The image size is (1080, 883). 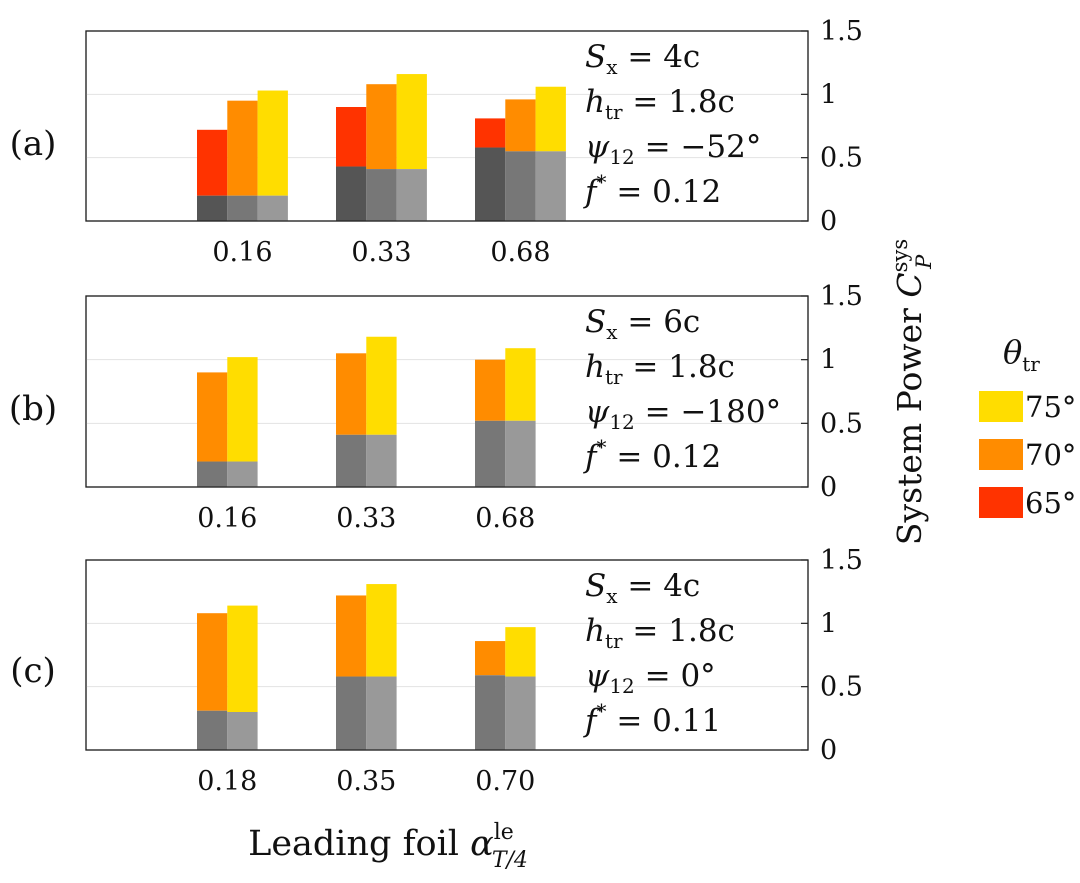 I want to click on annotation-line: f* = 0.12, so click(x=652, y=190).